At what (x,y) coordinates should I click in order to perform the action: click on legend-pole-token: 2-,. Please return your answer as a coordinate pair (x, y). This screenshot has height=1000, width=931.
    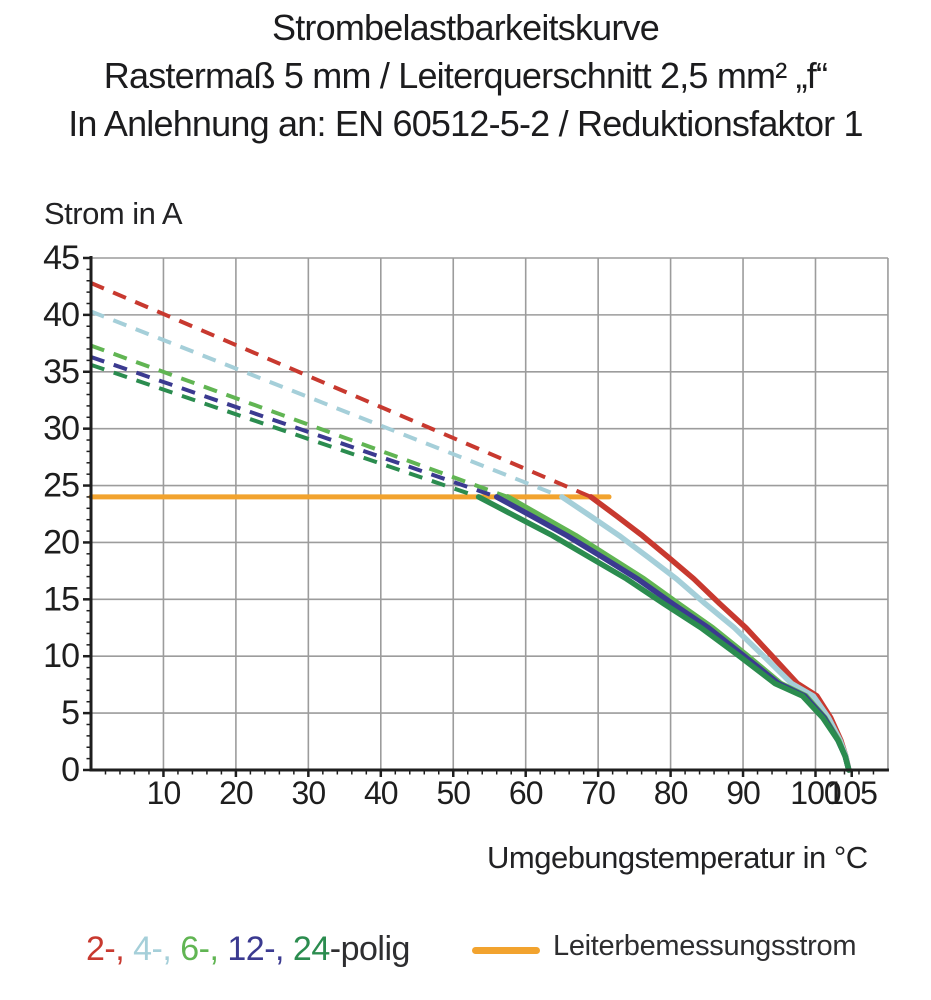
    Looking at the image, I should click on (105, 949).